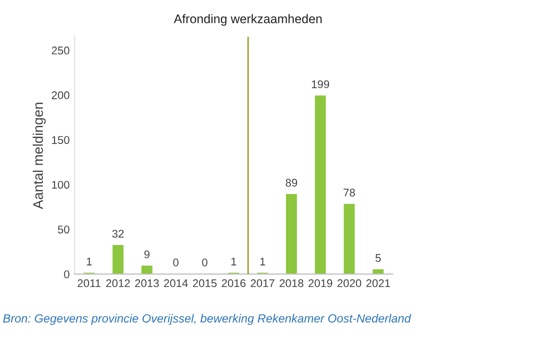 This screenshot has height=338, width=553. I want to click on x-tick-label: 2017, so click(262, 283).